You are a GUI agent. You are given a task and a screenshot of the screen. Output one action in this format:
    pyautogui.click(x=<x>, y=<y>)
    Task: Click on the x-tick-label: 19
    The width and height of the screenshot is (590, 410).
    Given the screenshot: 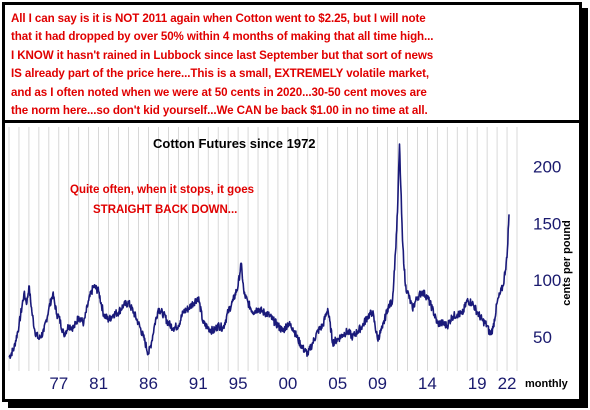 What is the action you would take?
    pyautogui.click(x=477, y=383)
    